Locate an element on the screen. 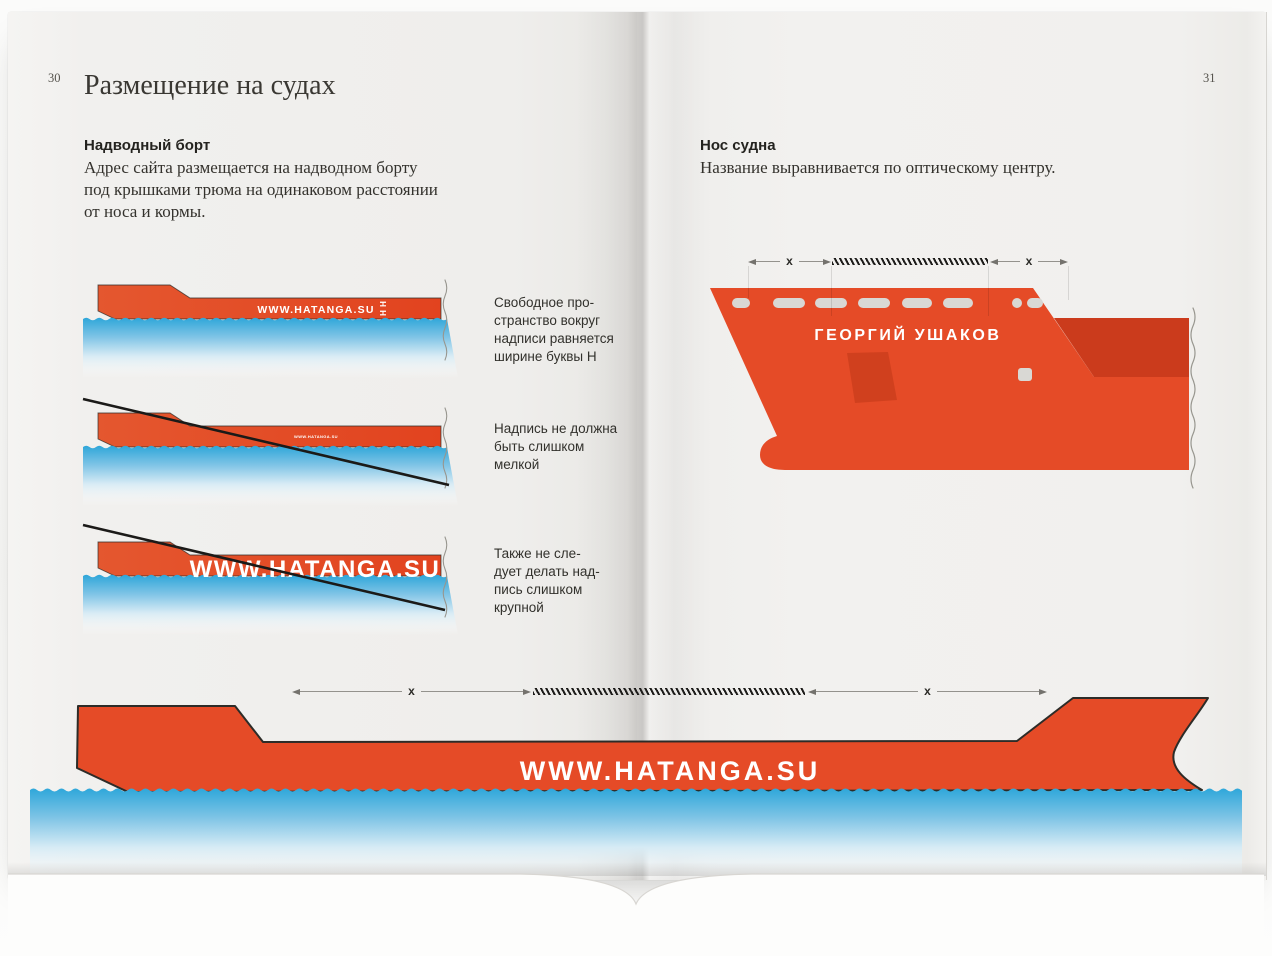 The width and height of the screenshot is (1272, 956). water-band is located at coordinates (636, 835).